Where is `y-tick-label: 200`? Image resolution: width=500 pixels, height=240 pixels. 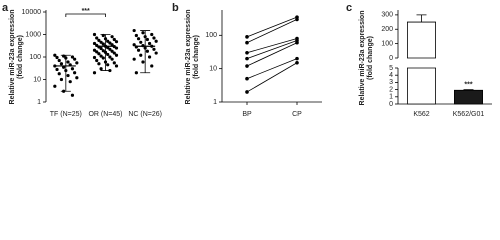 y-tick-label: 200 is located at coordinates (387, 29).